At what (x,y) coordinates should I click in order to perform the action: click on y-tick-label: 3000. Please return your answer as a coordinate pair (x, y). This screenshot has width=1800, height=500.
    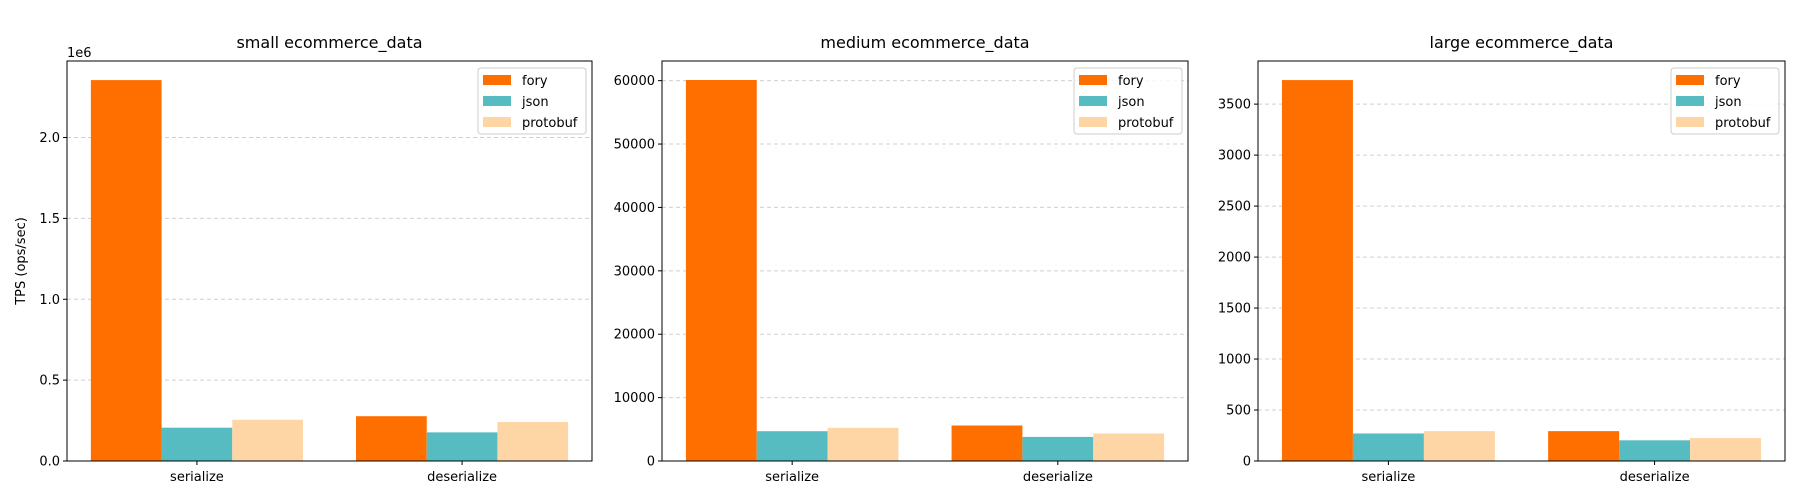
    Looking at the image, I should click on (1234, 156).